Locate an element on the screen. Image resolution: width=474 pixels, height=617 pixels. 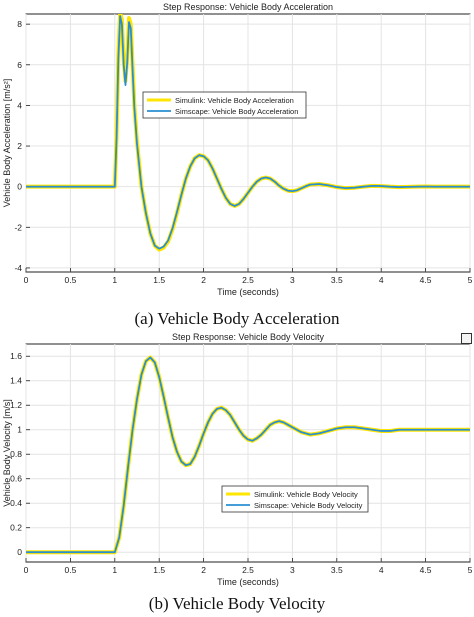
y-tick-label: 0.4 is located at coordinates (16, 503).